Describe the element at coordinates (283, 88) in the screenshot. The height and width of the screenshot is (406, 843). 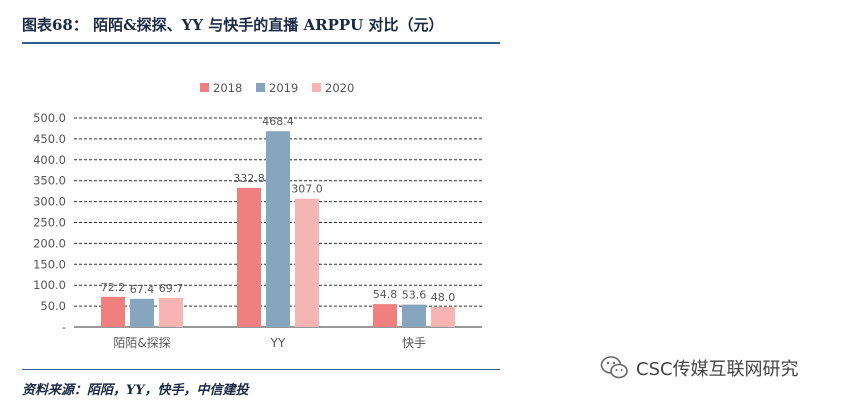
I see `legend-label: 2019` at that location.